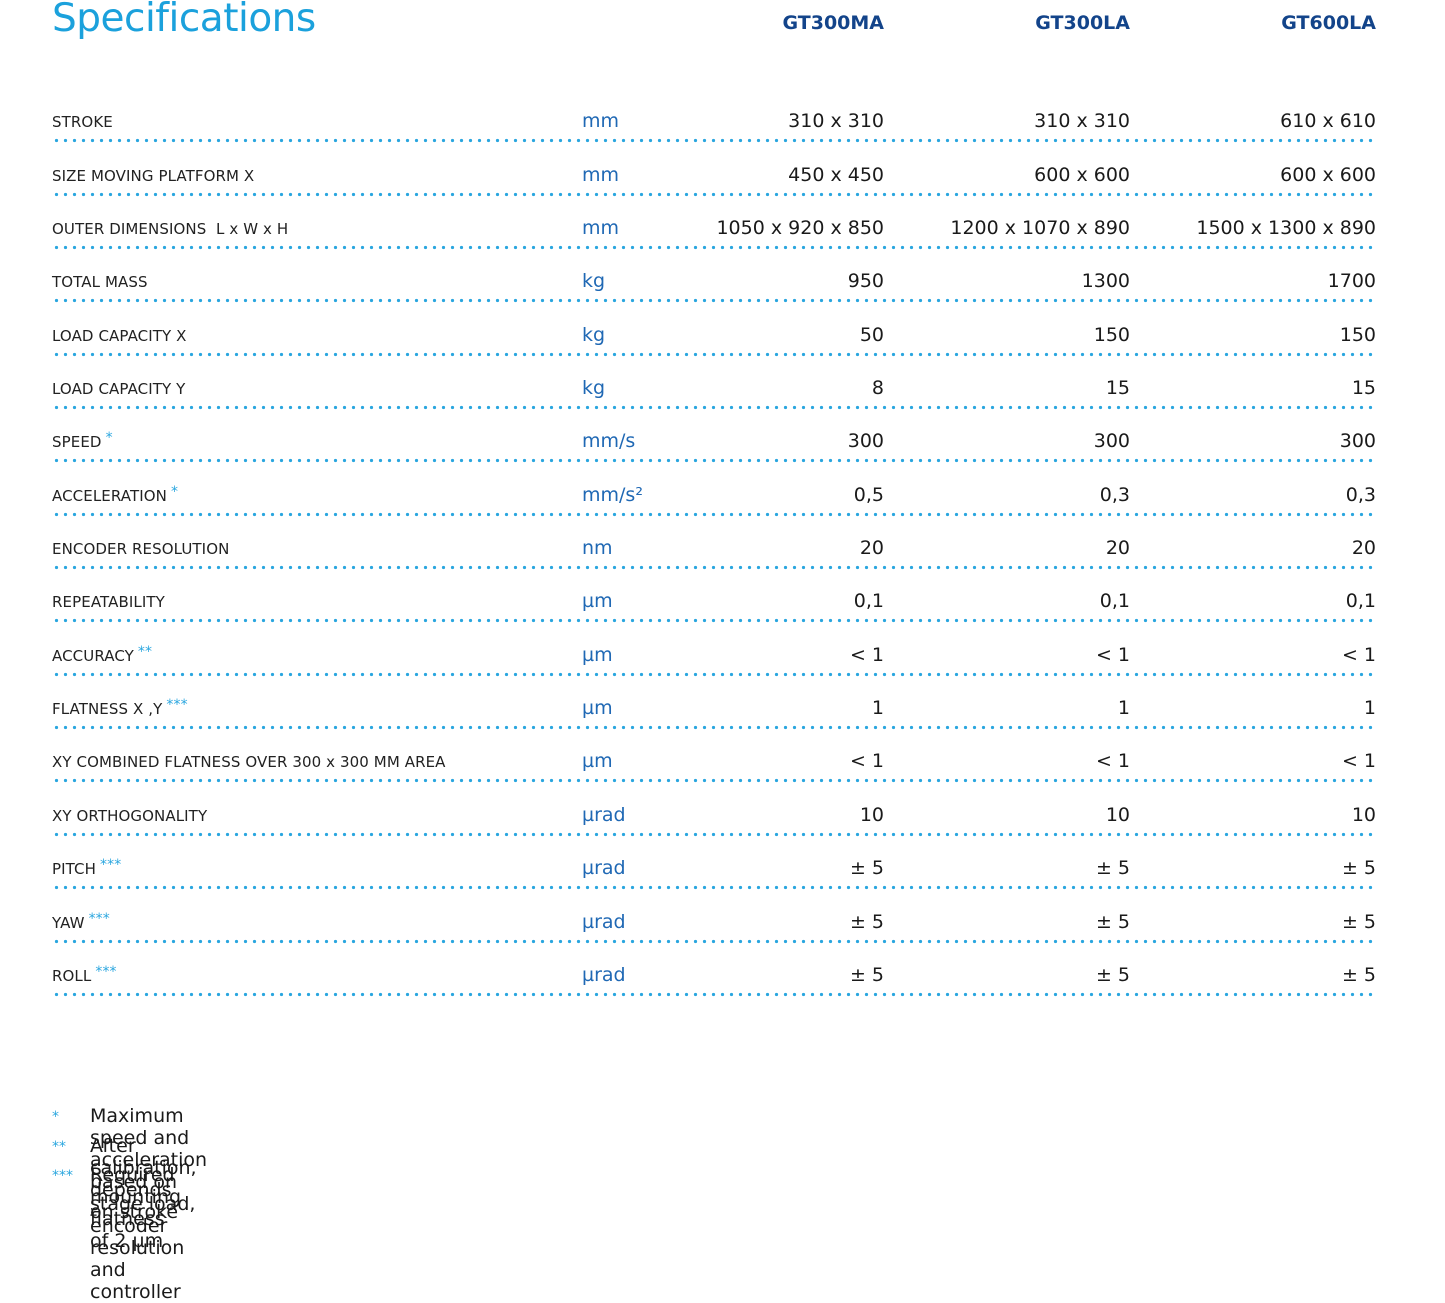 This screenshot has width=1445, height=1303. What do you see at coordinates (609, 441) in the screenshot?
I see `spec-unit: mm/s` at bounding box center [609, 441].